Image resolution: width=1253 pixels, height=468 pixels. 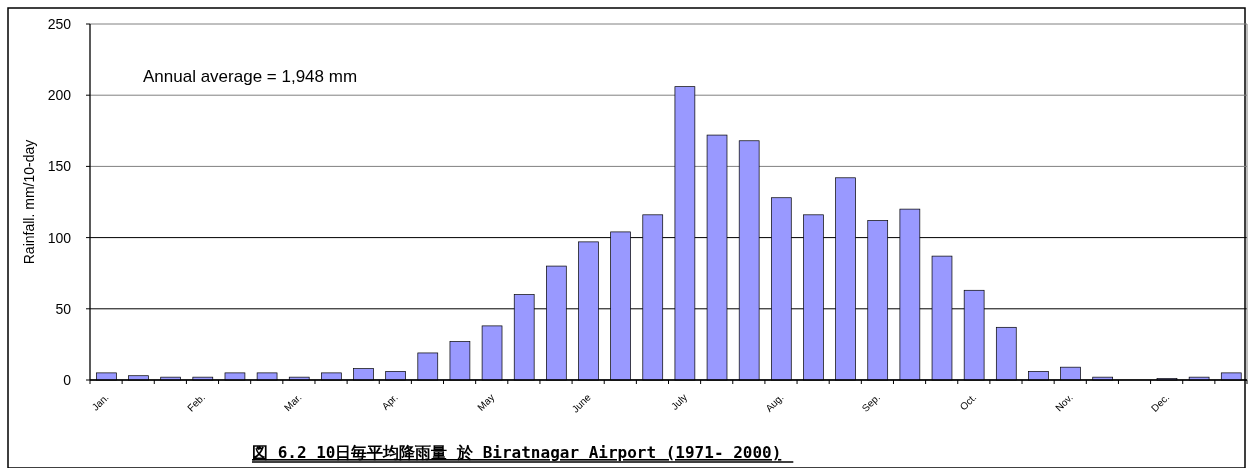 I want to click on x-tick-label: July, so click(x=679, y=401).